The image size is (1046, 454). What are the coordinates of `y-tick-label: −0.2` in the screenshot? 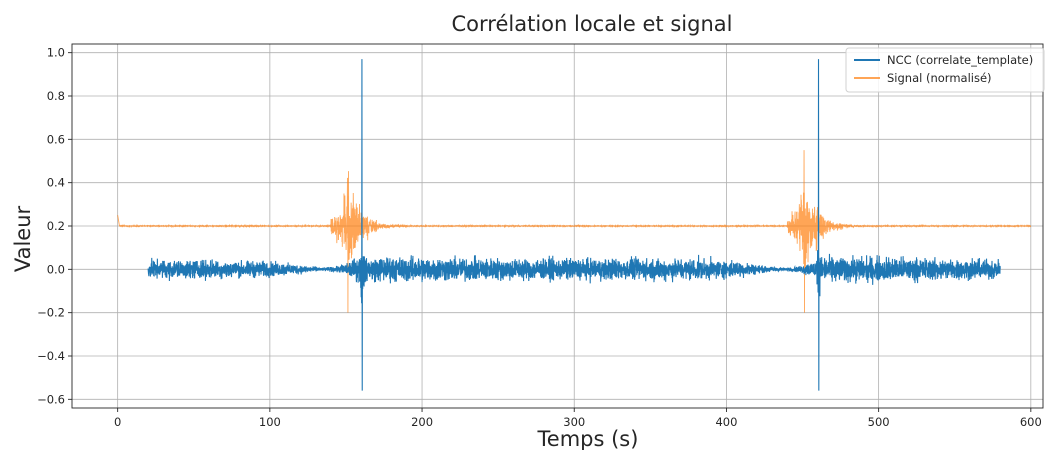 It's located at (51, 313).